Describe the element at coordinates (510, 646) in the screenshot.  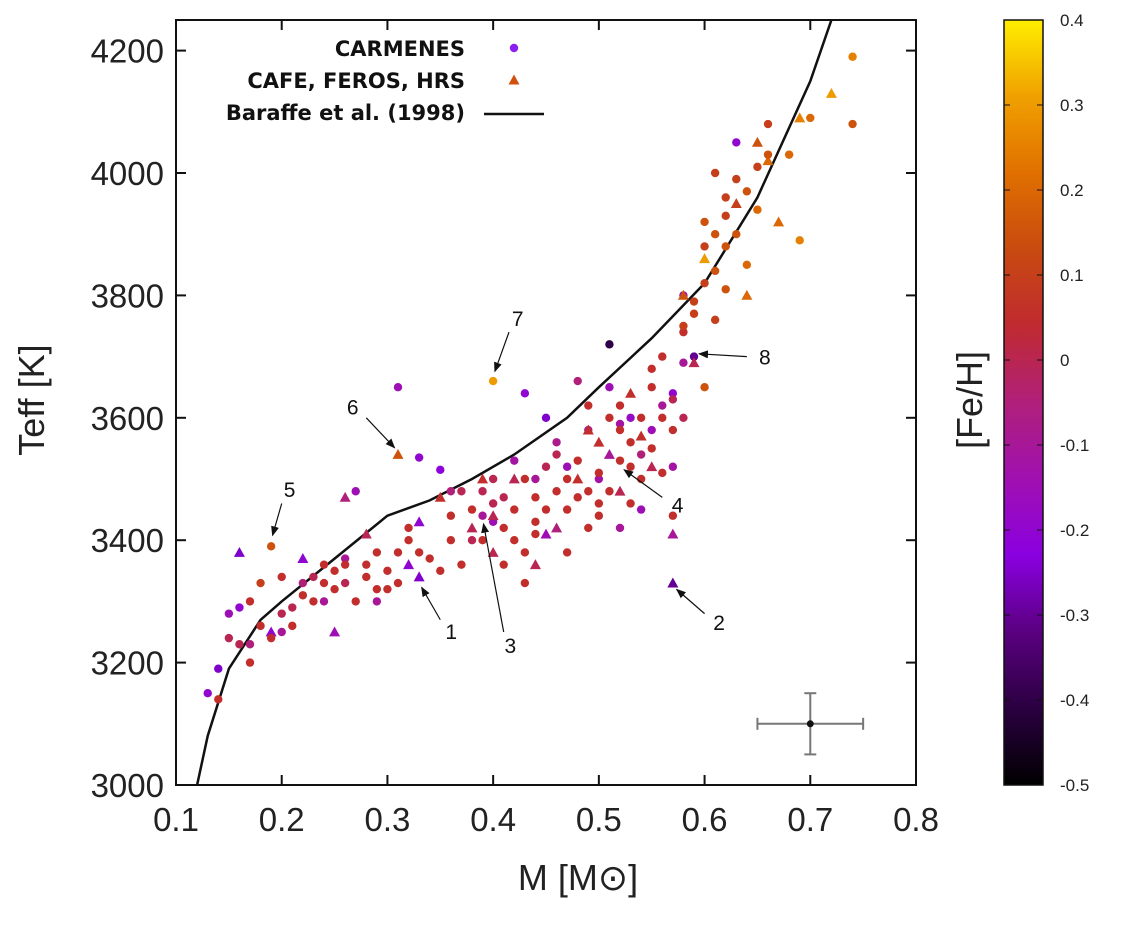
I see `annotation-label: 3` at that location.